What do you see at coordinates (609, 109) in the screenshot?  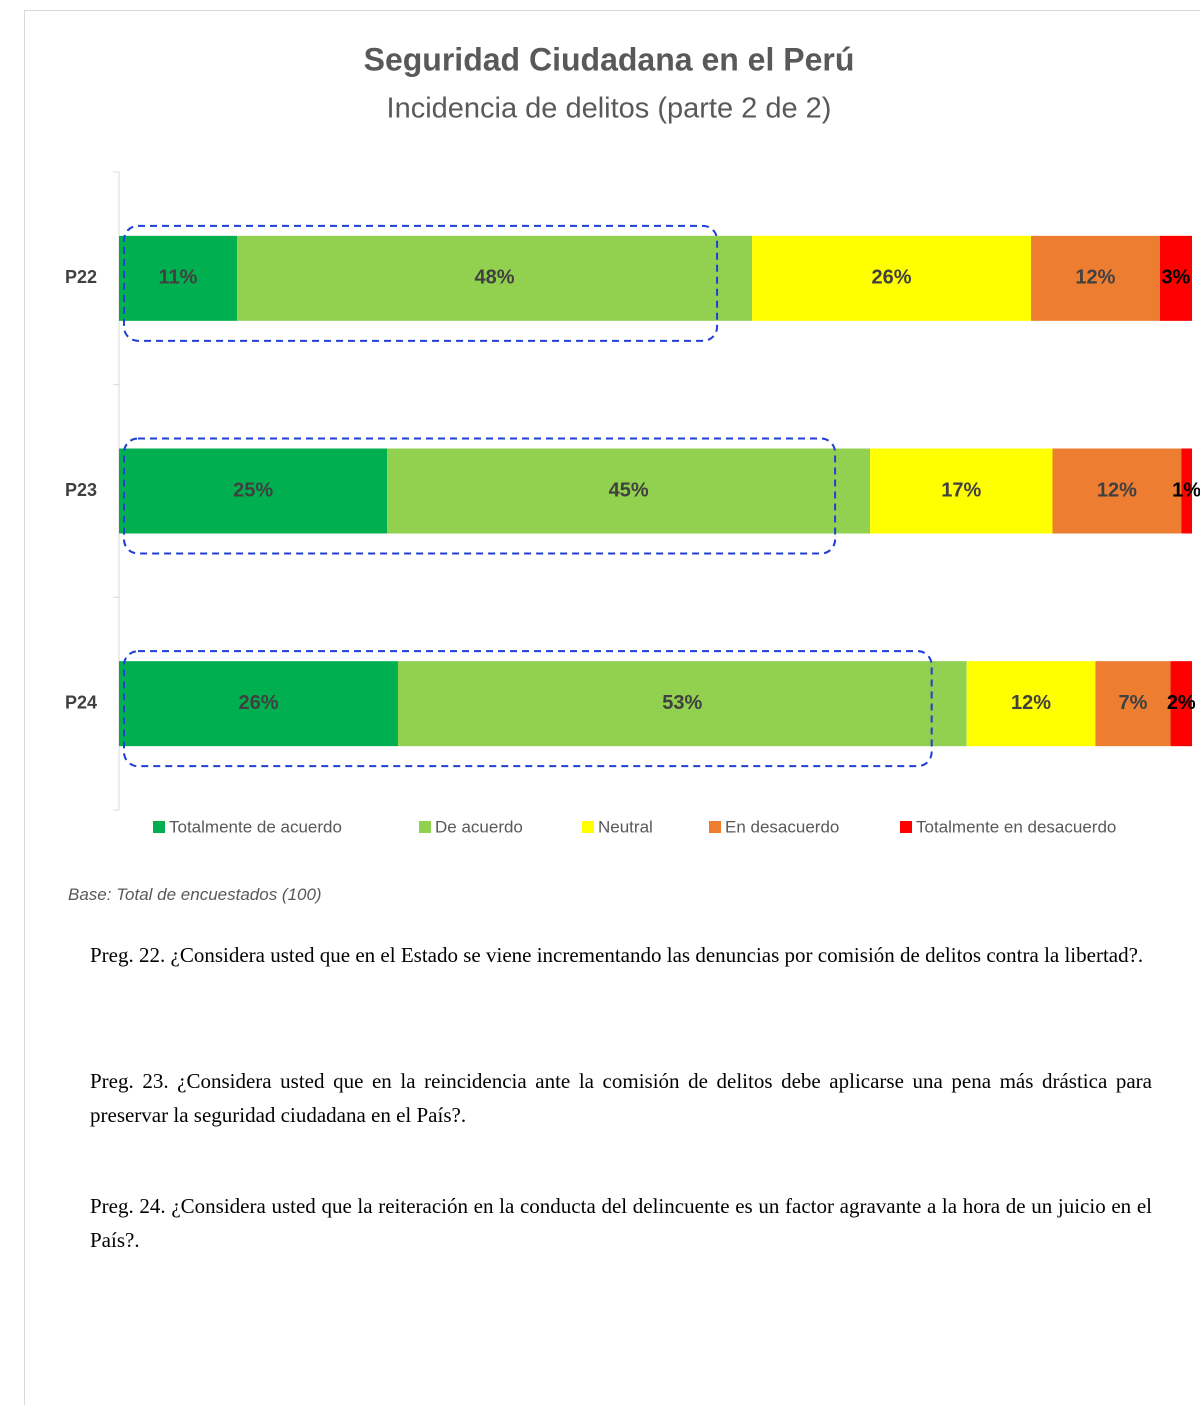 I see `chart-subtitle: Incidencia de delitos (parte 2 de 2)` at bounding box center [609, 109].